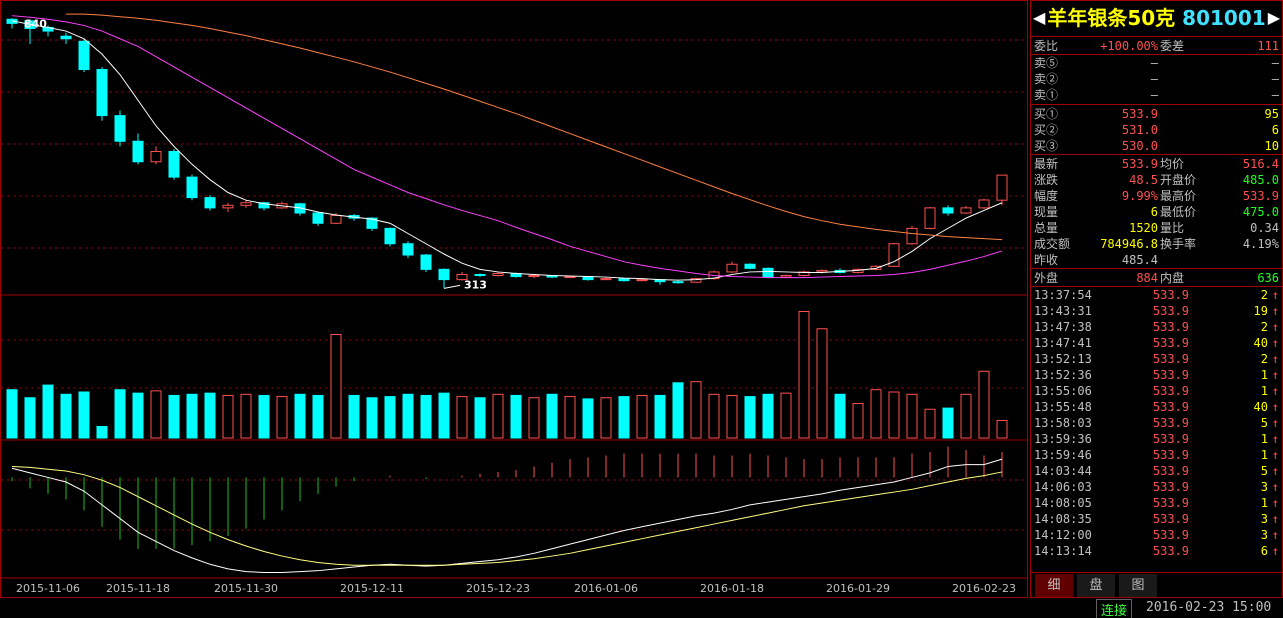 The width and height of the screenshot is (1283, 618). What do you see at coordinates (48, 588) in the screenshot?
I see `x-tick-label: 2015-11-06` at bounding box center [48, 588].